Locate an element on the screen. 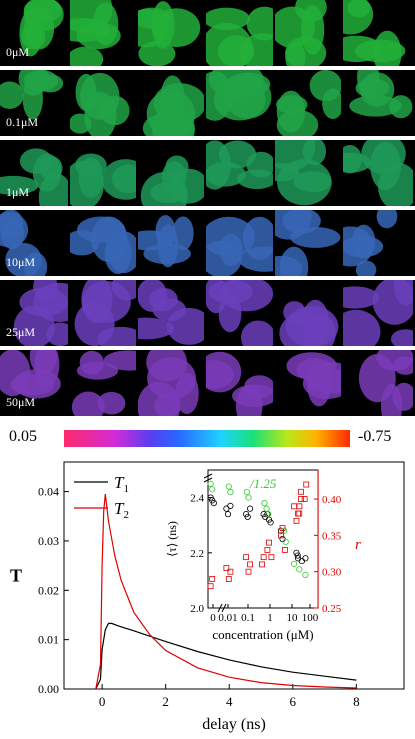 Image resolution: width=415 pixels, height=739 pixels. inset-x-tick-label: 1 is located at coordinates (270, 618).